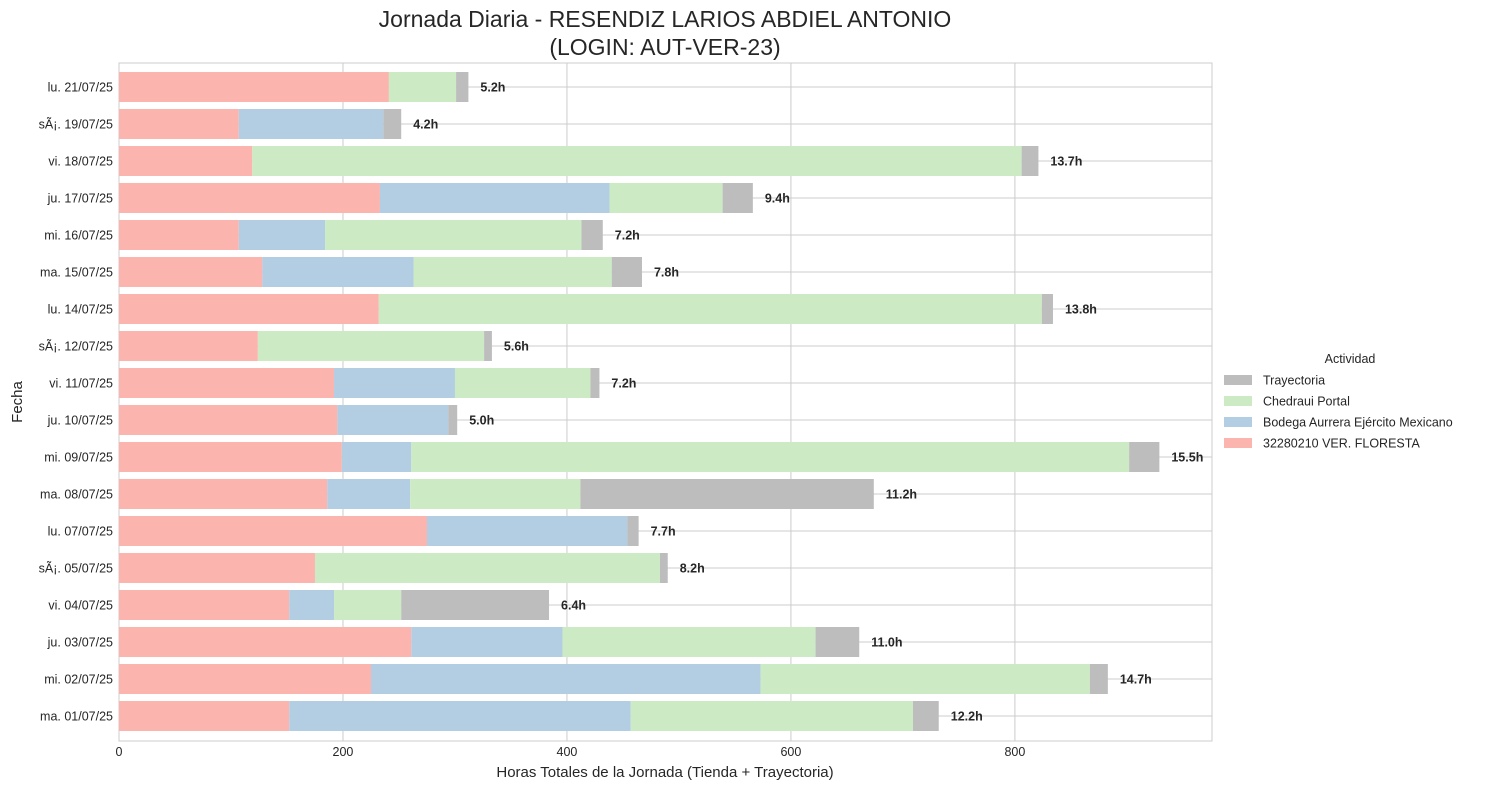 The height and width of the screenshot is (790, 1490). I want to click on total-label: 8.2h, so click(692, 569).